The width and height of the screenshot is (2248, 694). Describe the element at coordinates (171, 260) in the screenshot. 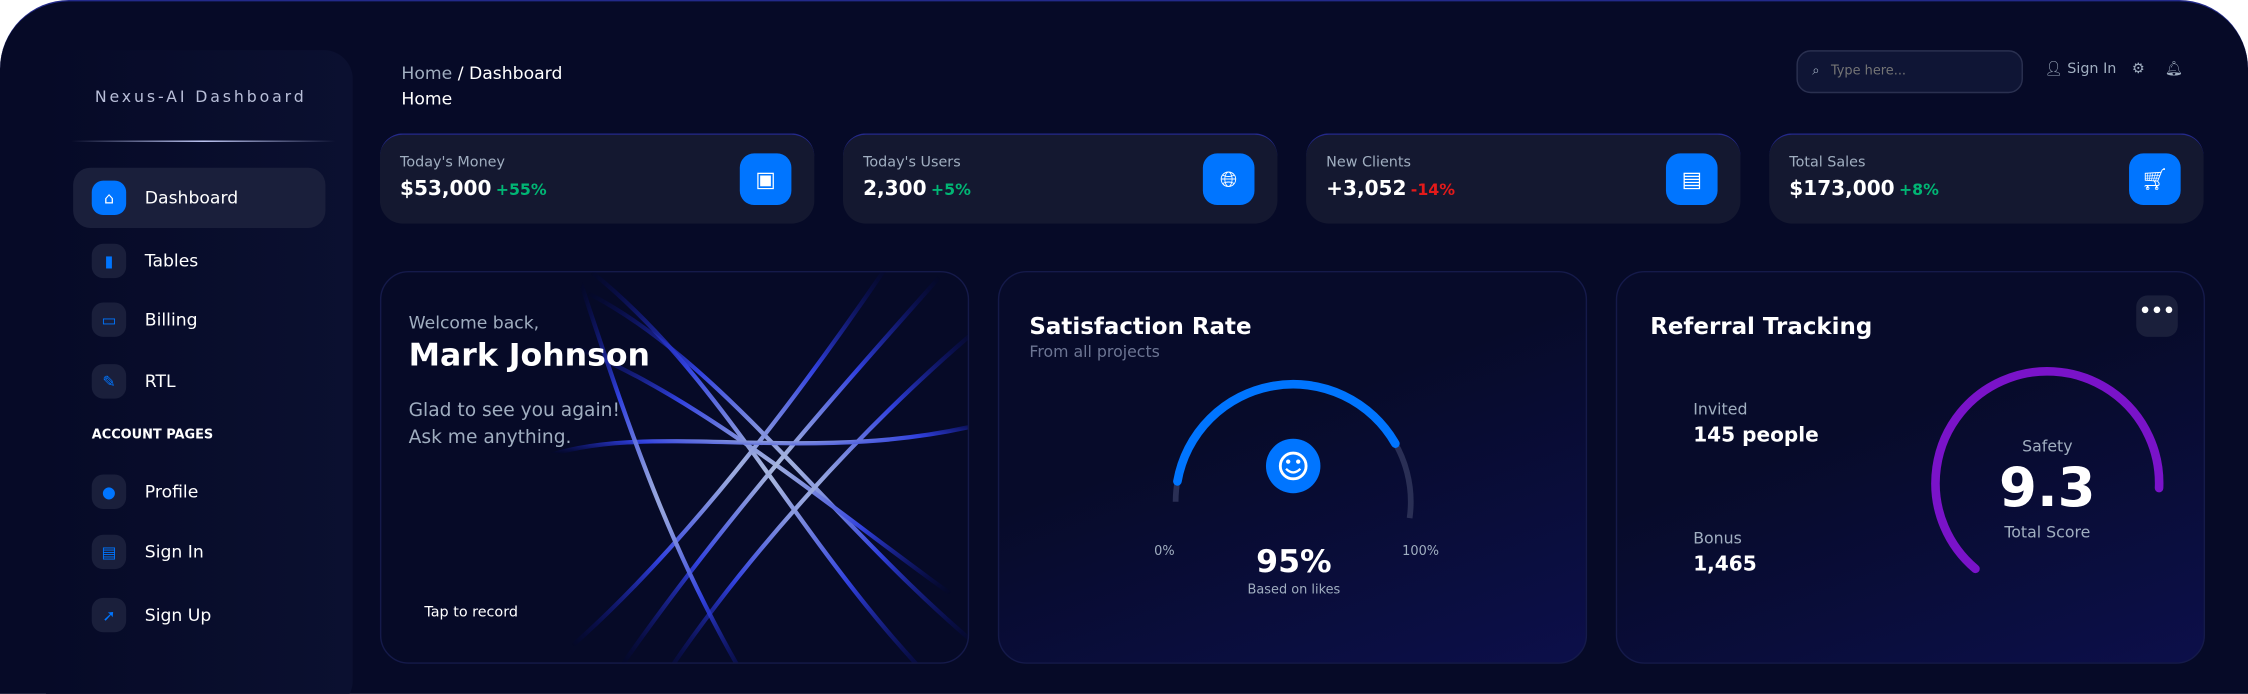

I see `label: Tables` at that location.